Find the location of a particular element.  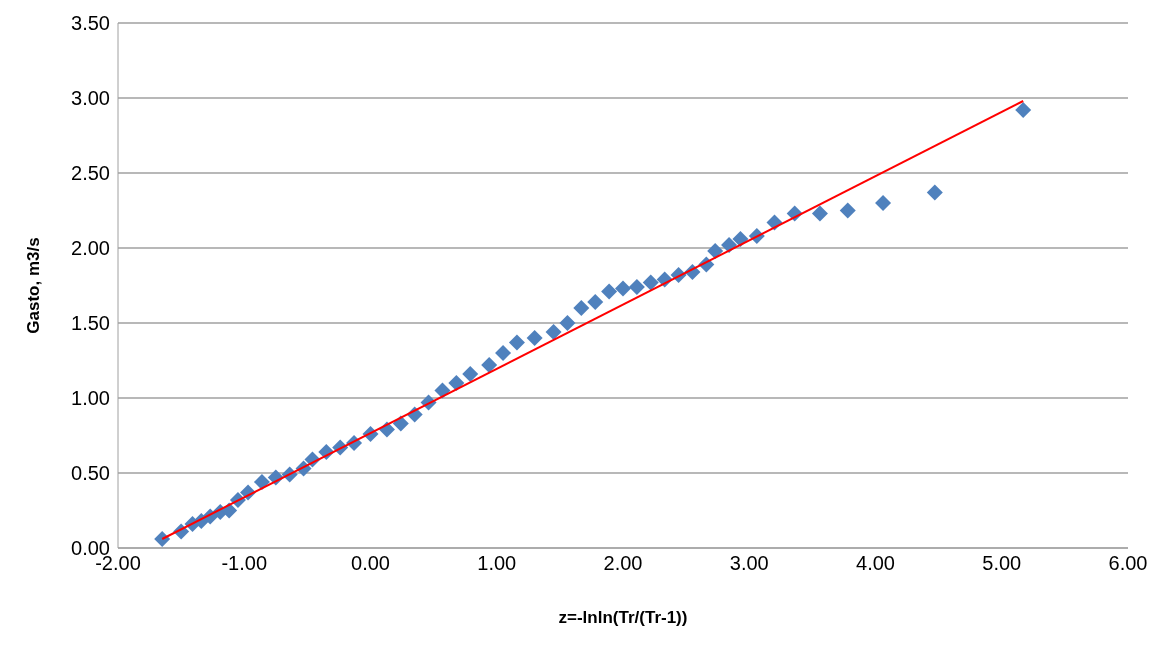

y-tick-label: 0.50 is located at coordinates (90, 473).